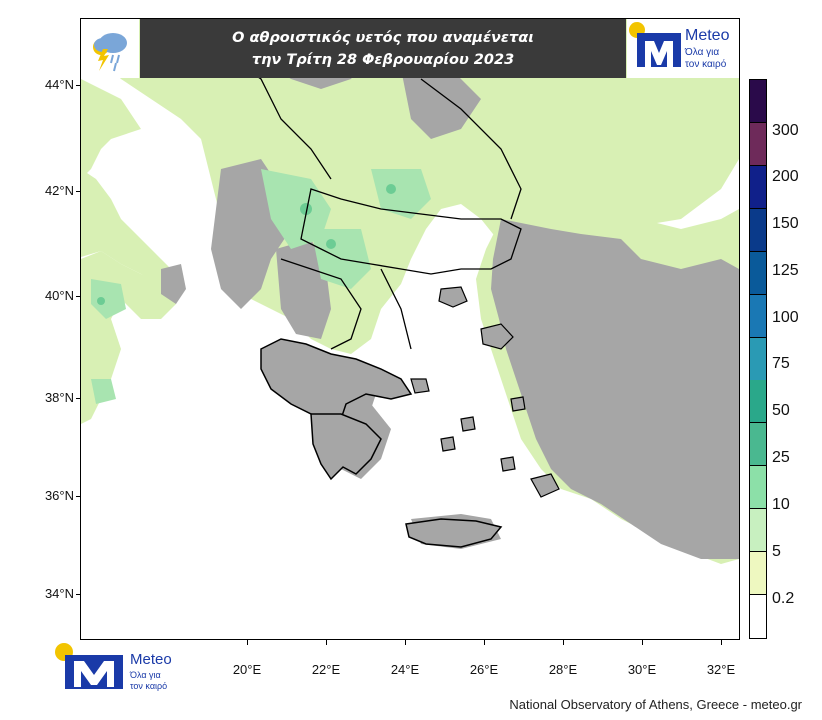 The width and height of the screenshot is (822, 720). Describe the element at coordinates (485, 392) in the screenshot. I see `aegean-islands` at that location.